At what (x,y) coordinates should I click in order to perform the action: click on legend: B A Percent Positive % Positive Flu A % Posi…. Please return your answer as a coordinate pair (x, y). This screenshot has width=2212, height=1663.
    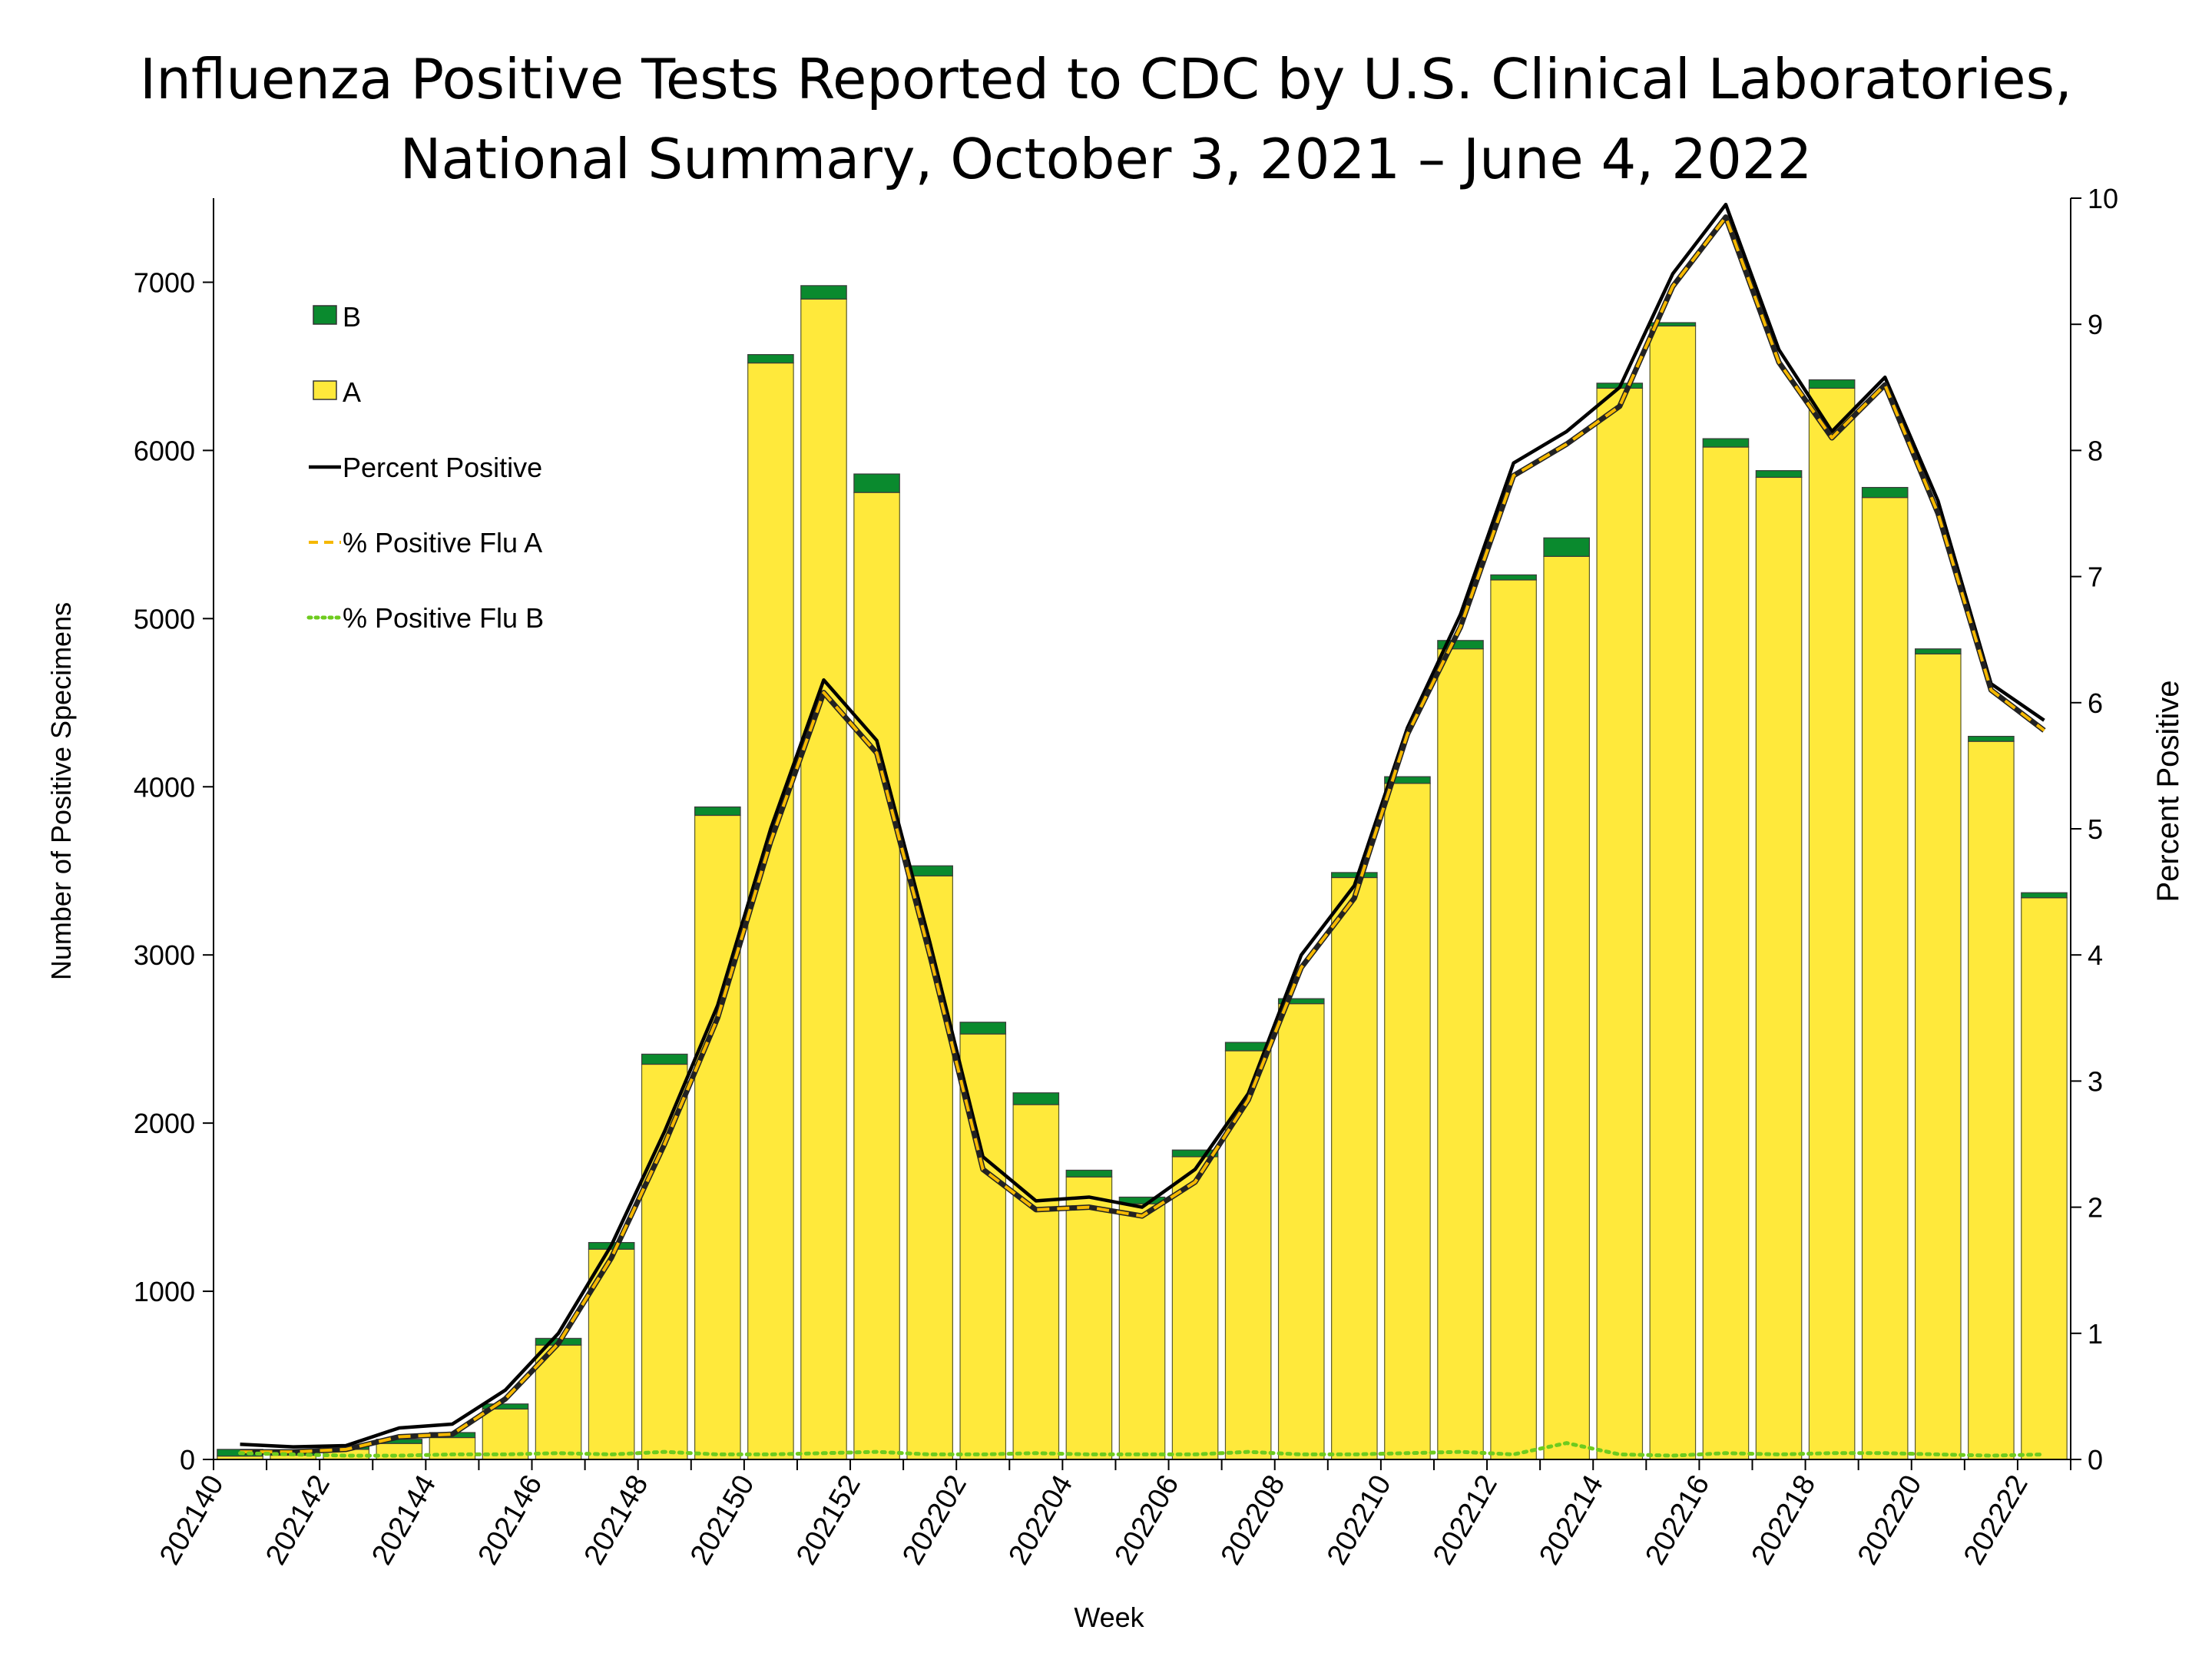
    Looking at the image, I should click on (425, 467).